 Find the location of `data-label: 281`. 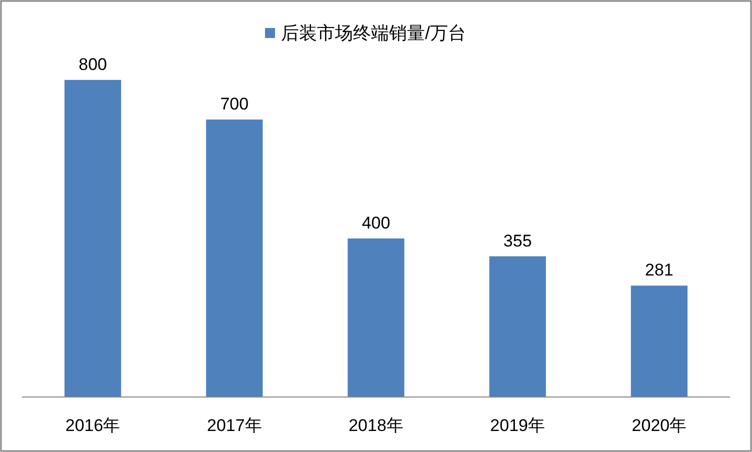

data-label: 281 is located at coordinates (659, 270).